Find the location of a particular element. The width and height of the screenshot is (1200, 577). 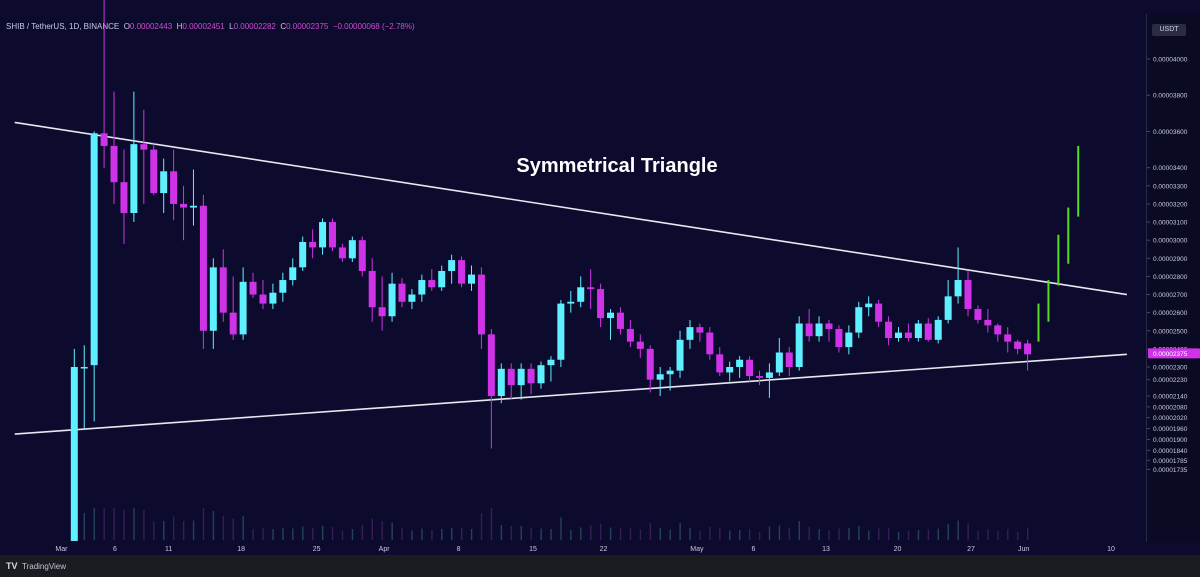

time-axis: Mar 6 11 18 25 Apr 8 15 22 May 6 13 20 27 Jun 10 is located at coordinates (573, 548).